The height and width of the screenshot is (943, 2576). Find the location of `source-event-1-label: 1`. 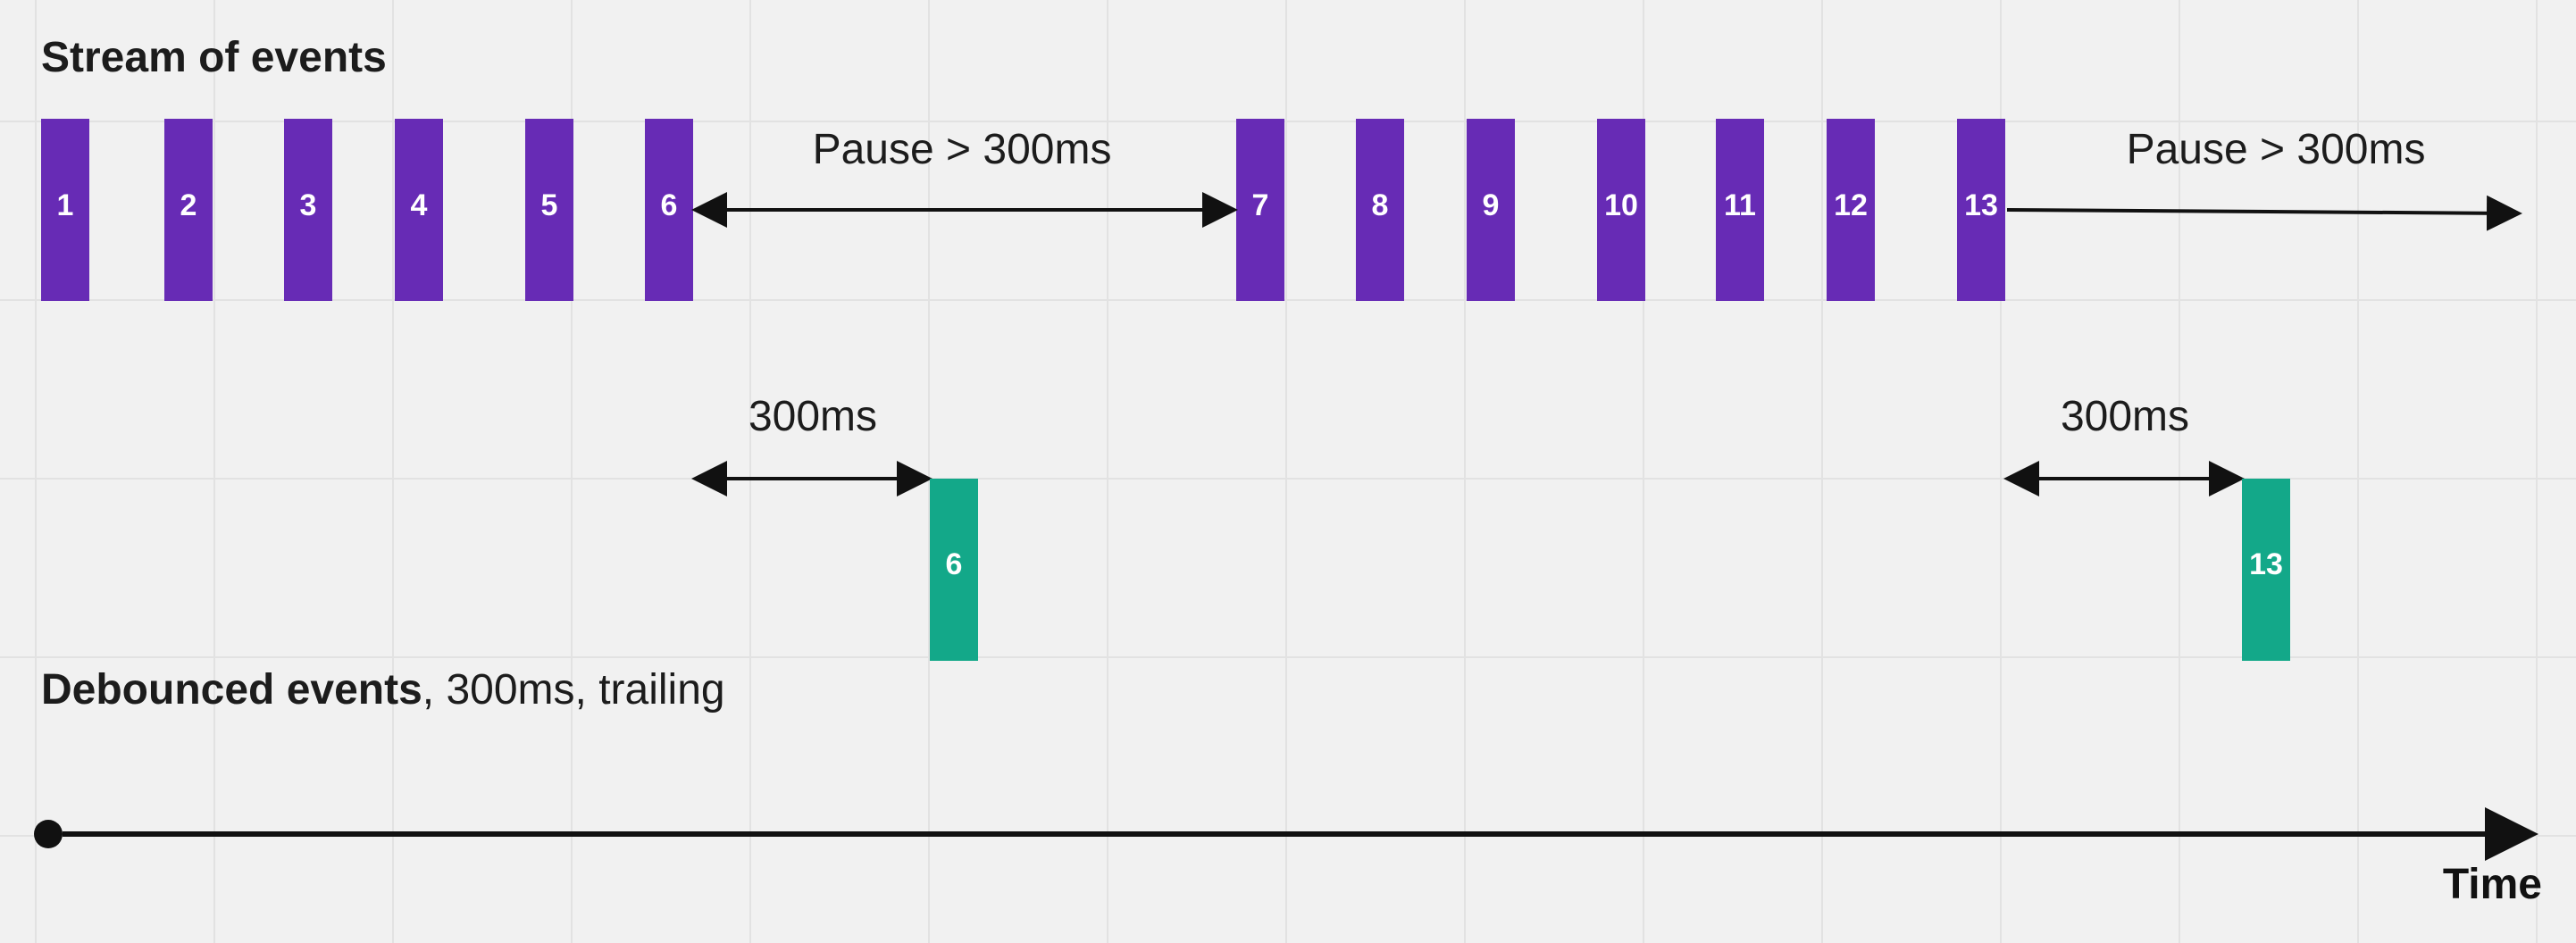

source-event-1-label: 1 is located at coordinates (65, 205).